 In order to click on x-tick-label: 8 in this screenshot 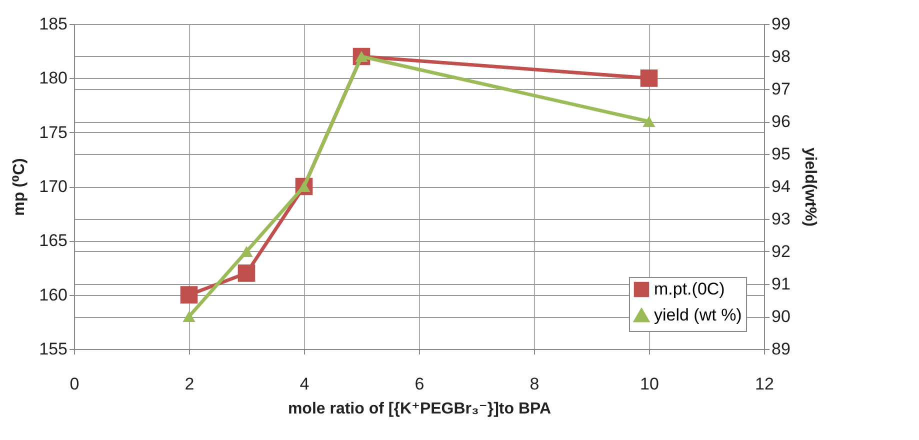, I will do `click(535, 384)`.